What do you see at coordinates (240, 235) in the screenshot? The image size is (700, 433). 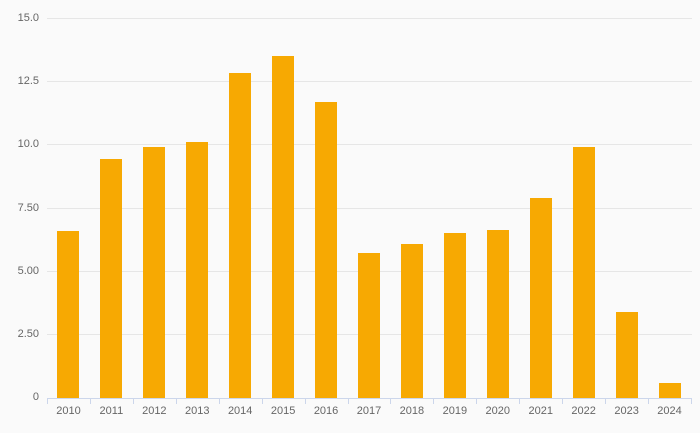 I see `bar-2014` at bounding box center [240, 235].